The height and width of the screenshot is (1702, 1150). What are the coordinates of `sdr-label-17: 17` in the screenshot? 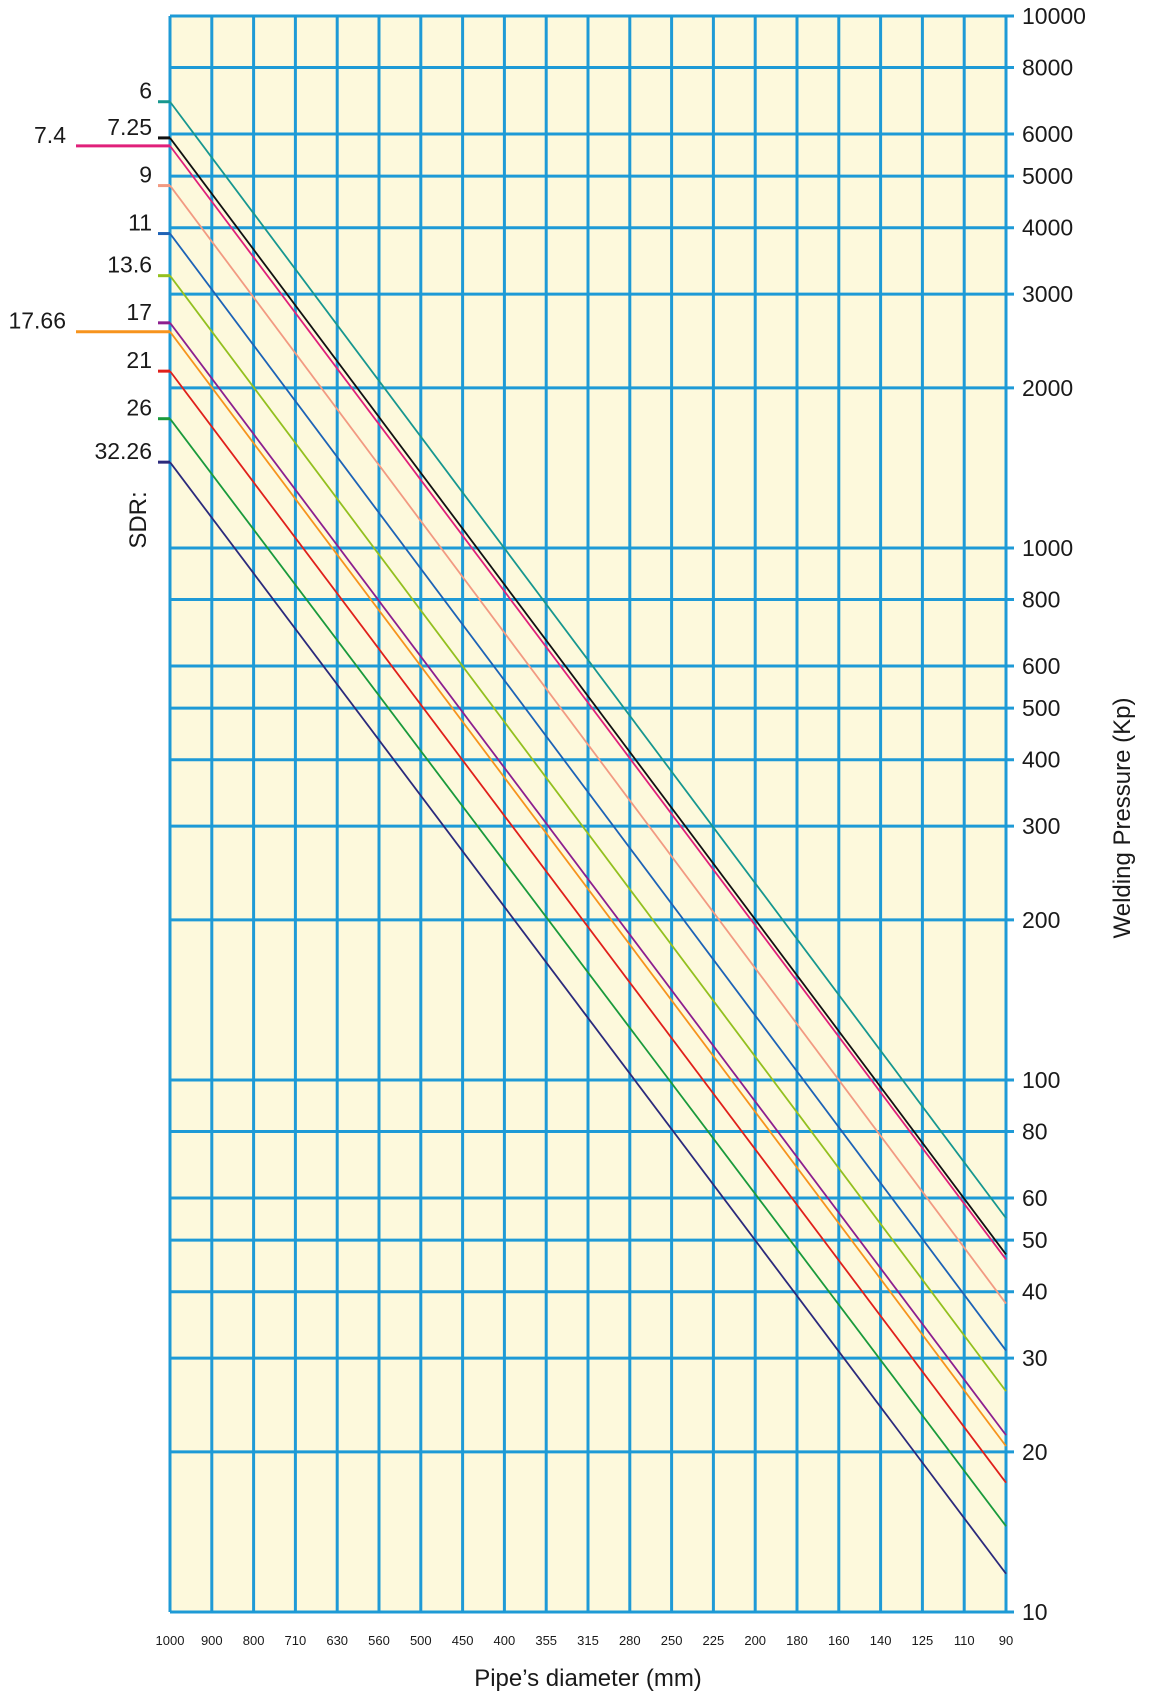 It's located at (139, 312).